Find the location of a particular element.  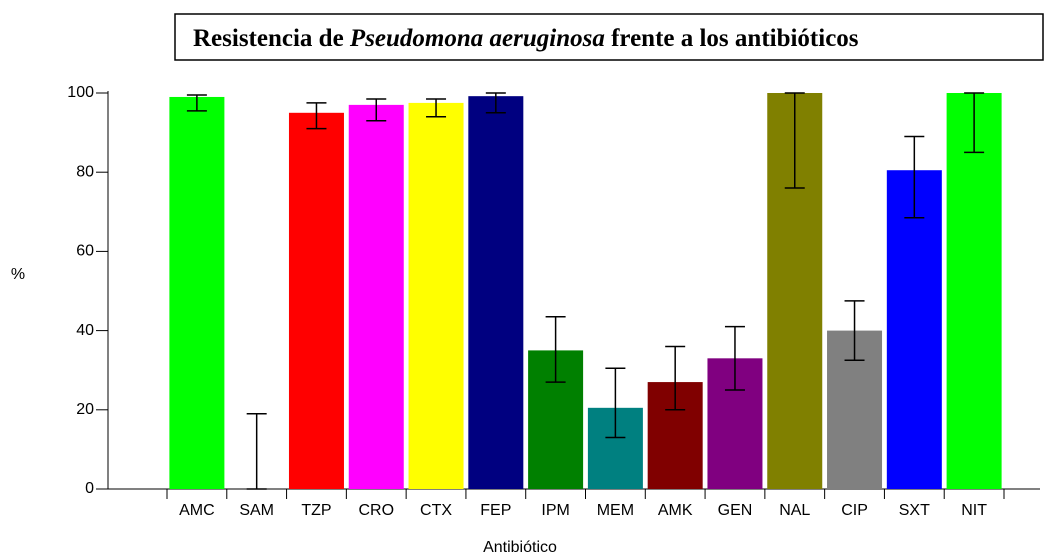

title-part: frente a los antibióticos is located at coordinates (732, 38).